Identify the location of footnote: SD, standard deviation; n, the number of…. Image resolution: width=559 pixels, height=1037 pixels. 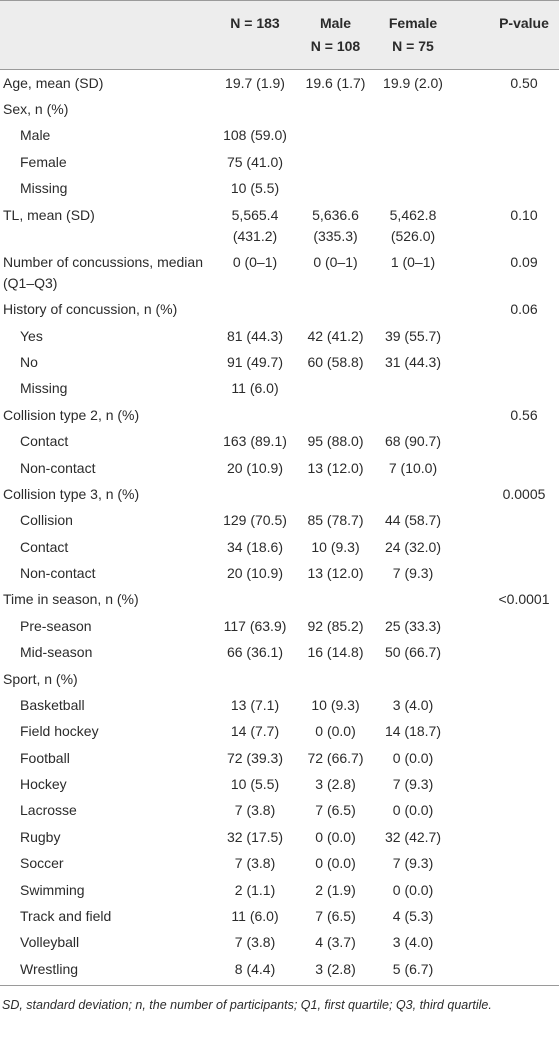
(247, 1004).